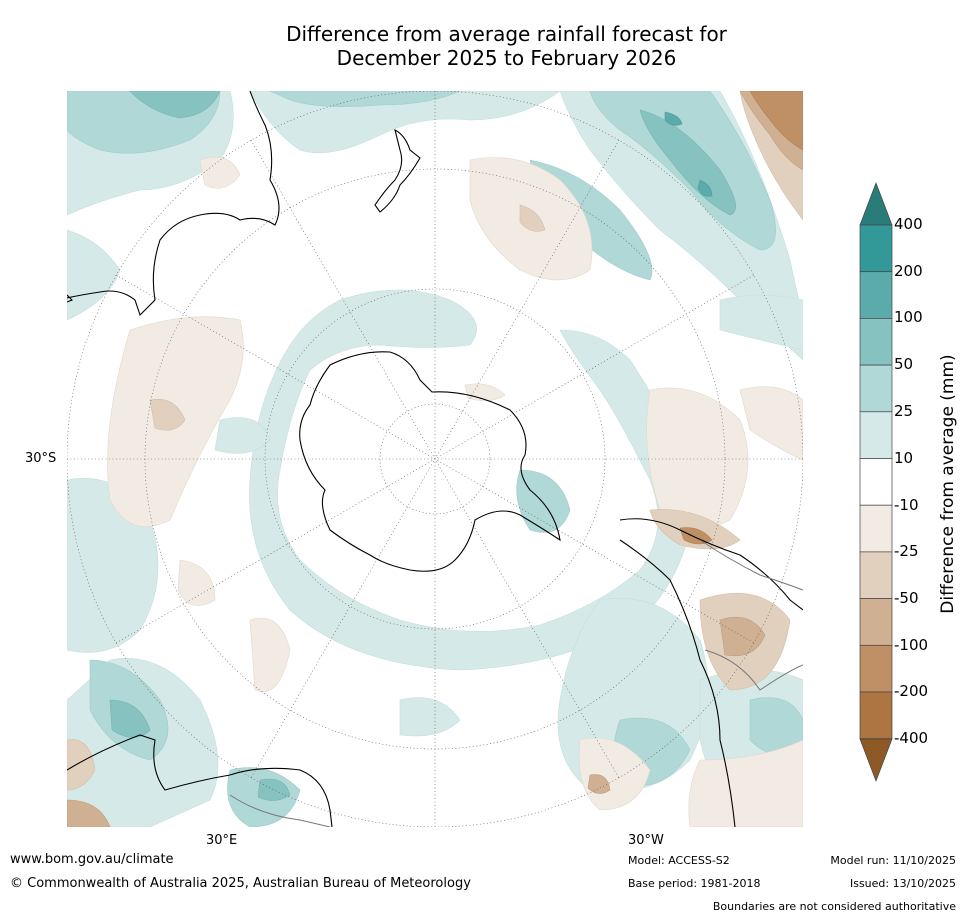 This screenshot has width=965, height=919. I want to click on footer-model: Model: ACCESS-S2, so click(679, 860).